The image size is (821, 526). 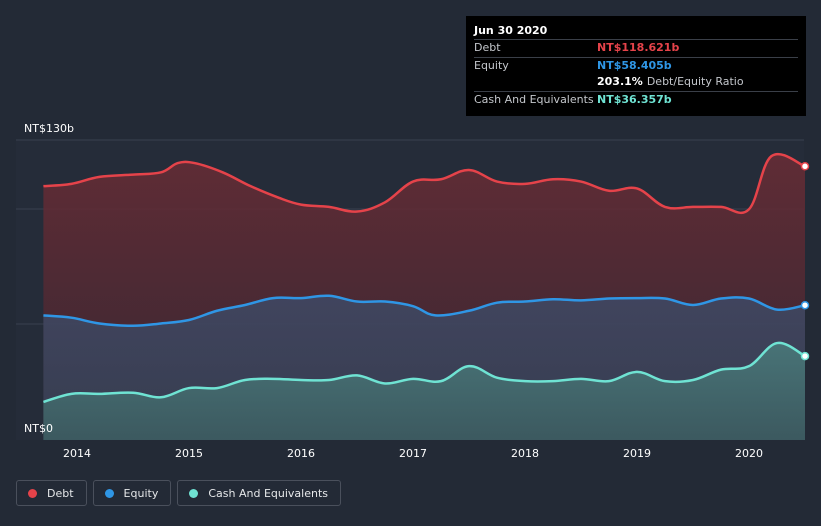 I want to click on tooltip-label: Equity, so click(x=491, y=65).